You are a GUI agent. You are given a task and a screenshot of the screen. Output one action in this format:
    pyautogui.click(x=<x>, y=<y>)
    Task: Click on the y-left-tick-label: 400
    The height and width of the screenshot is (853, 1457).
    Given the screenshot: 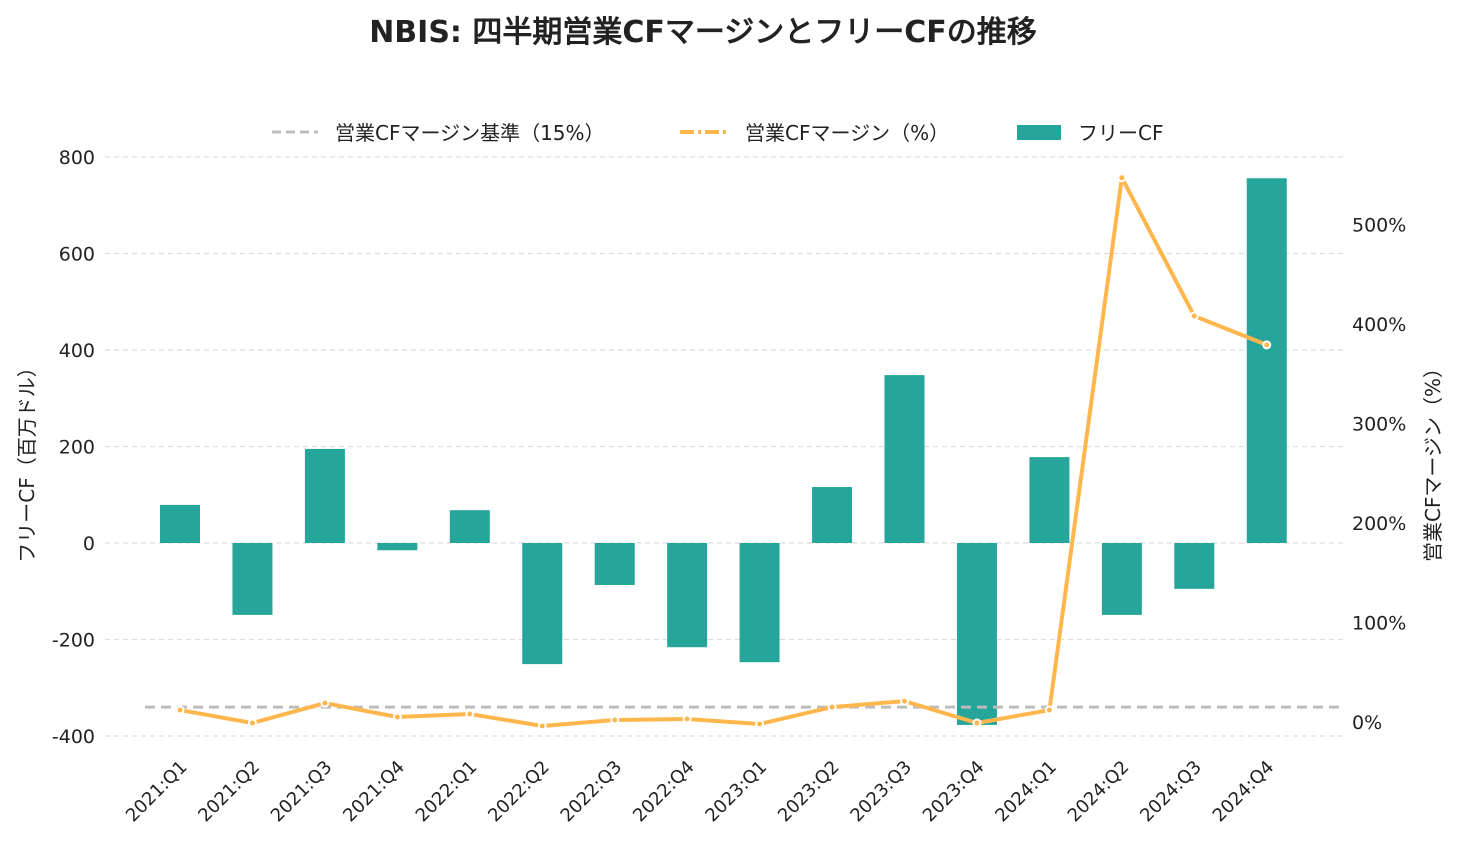 What is the action you would take?
    pyautogui.click(x=77, y=351)
    